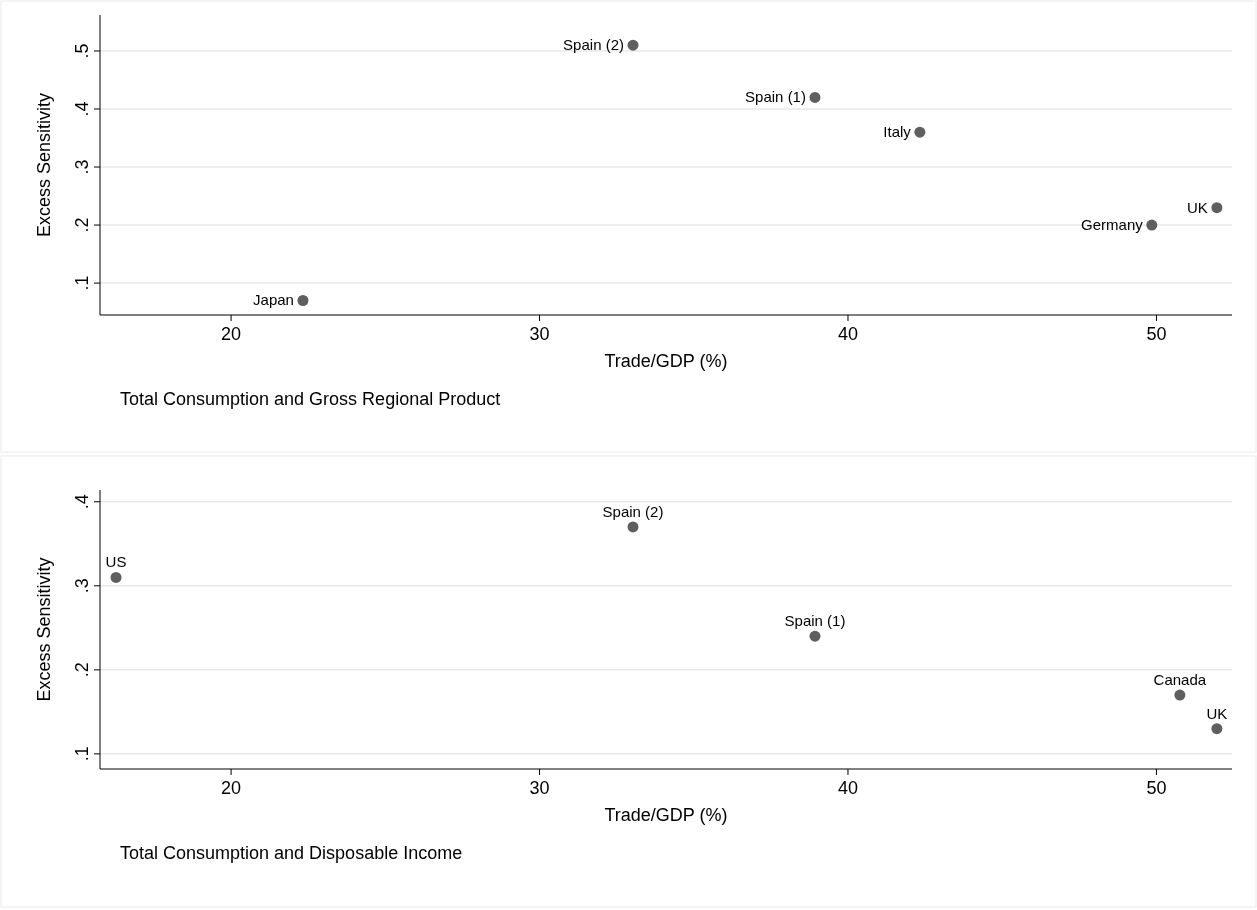 Image resolution: width=1257 pixels, height=910 pixels. I want to click on annotation: US, so click(116, 562).